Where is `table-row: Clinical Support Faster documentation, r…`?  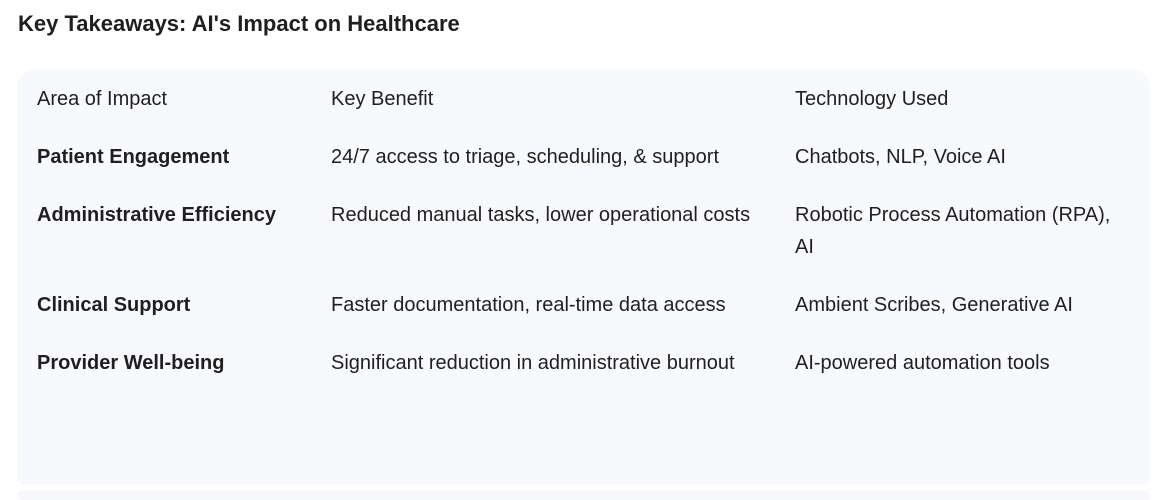
table-row: Clinical Support Faster documentation, r… is located at coordinates (583, 305).